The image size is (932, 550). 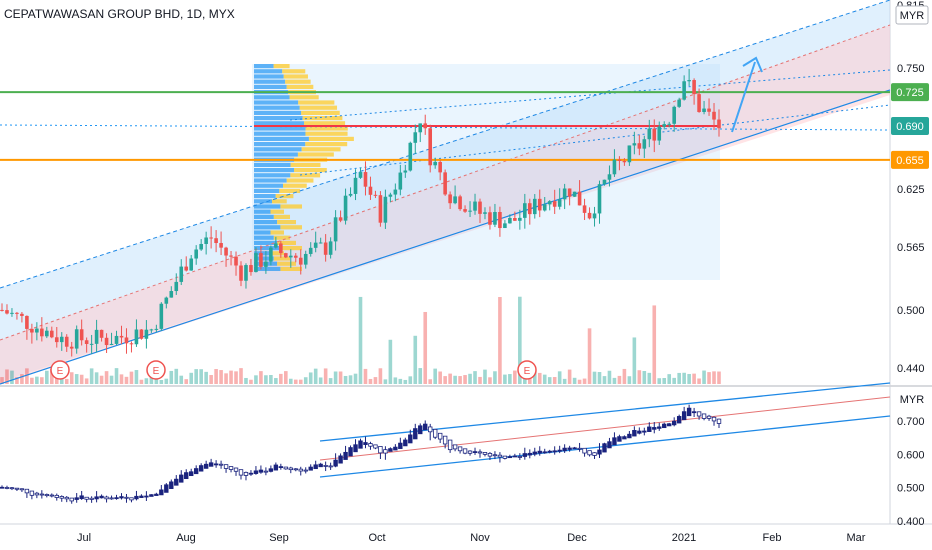 What do you see at coordinates (186, 538) in the screenshot?
I see `time-tick-label: Aug` at bounding box center [186, 538].